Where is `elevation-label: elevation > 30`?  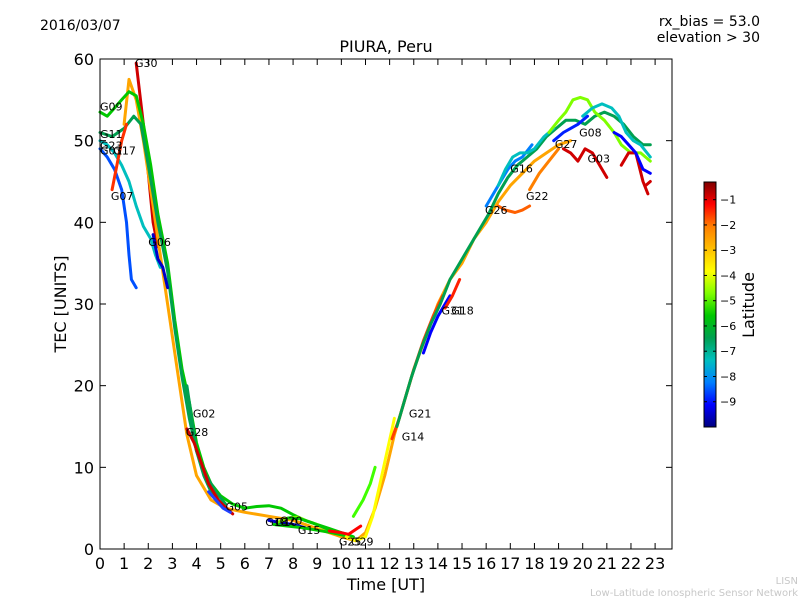
elevation-label: elevation > 30 is located at coordinates (708, 38).